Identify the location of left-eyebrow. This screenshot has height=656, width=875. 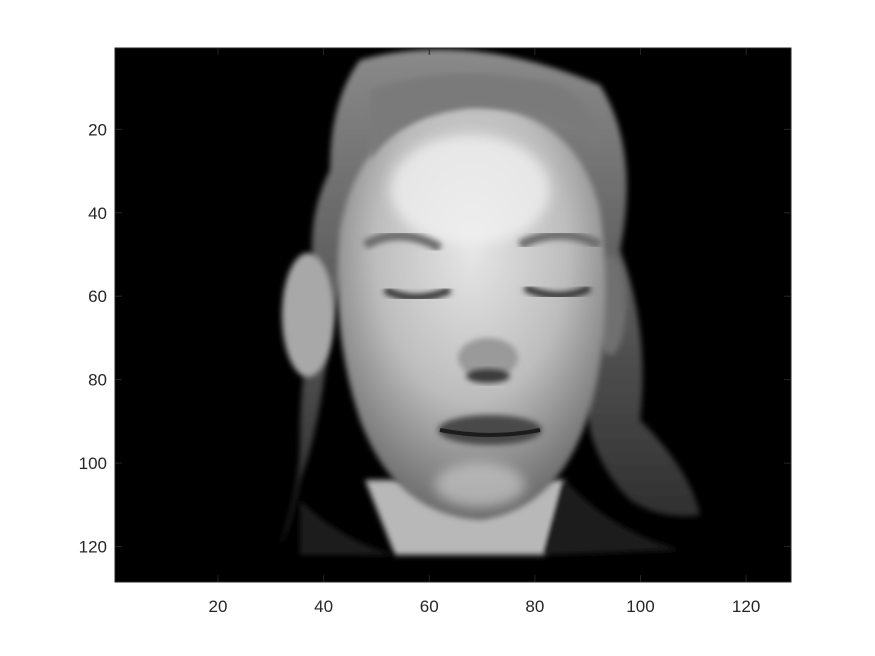
(402, 241).